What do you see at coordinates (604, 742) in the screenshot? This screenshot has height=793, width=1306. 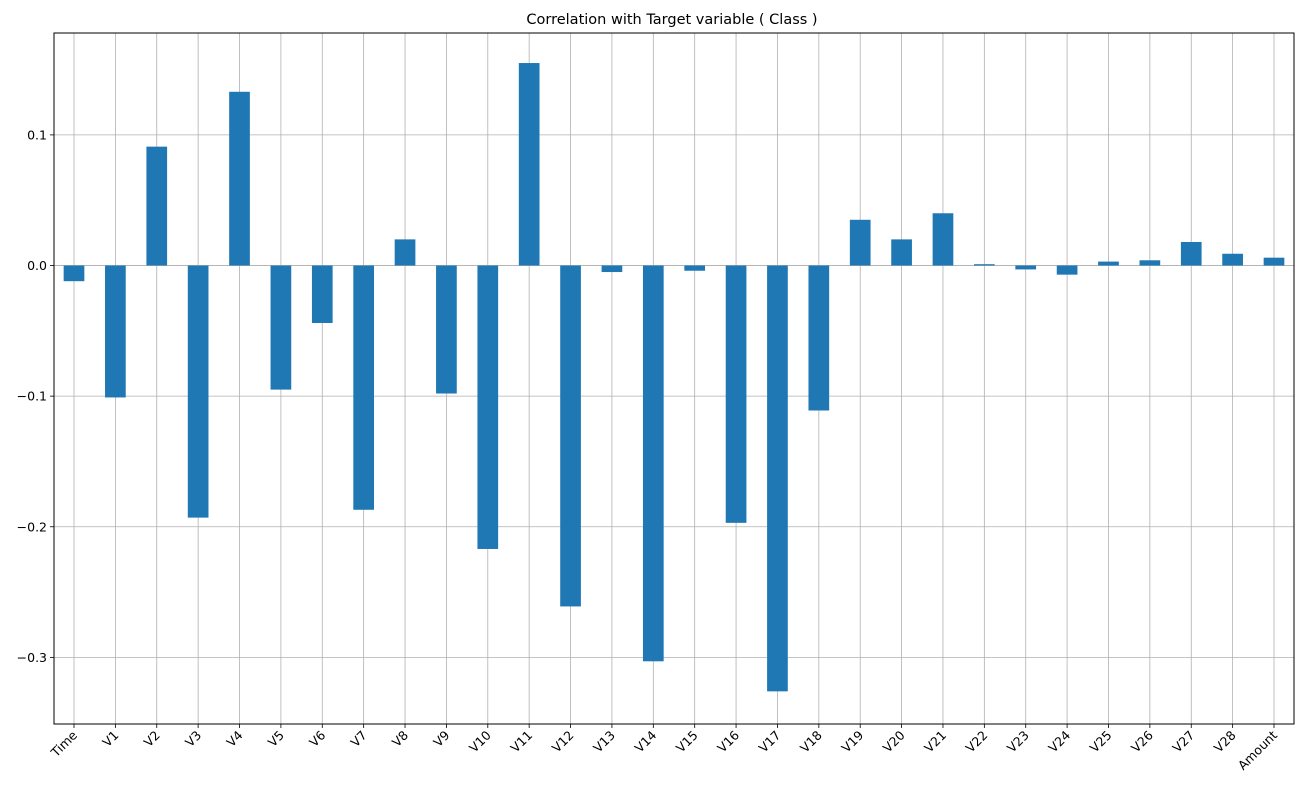 I see `x-tick-label: V13` at bounding box center [604, 742].